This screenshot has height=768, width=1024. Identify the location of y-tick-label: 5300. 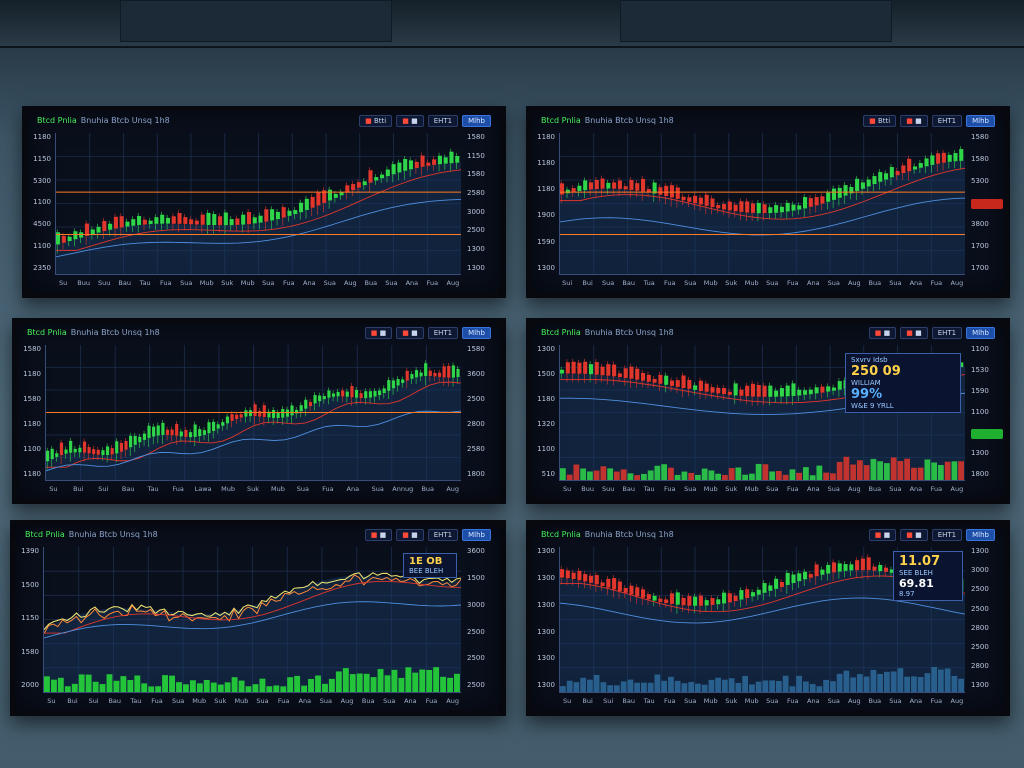
(980, 180).